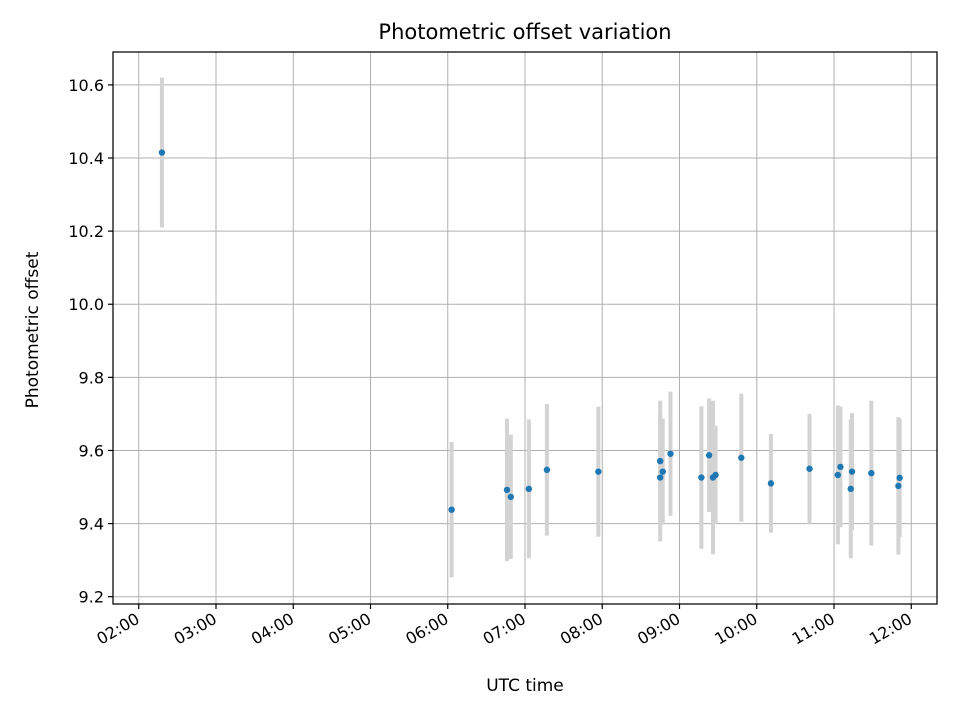 This screenshot has height=720, width=960. What do you see at coordinates (525, 686) in the screenshot?
I see `x-axis-label: UTC time` at bounding box center [525, 686].